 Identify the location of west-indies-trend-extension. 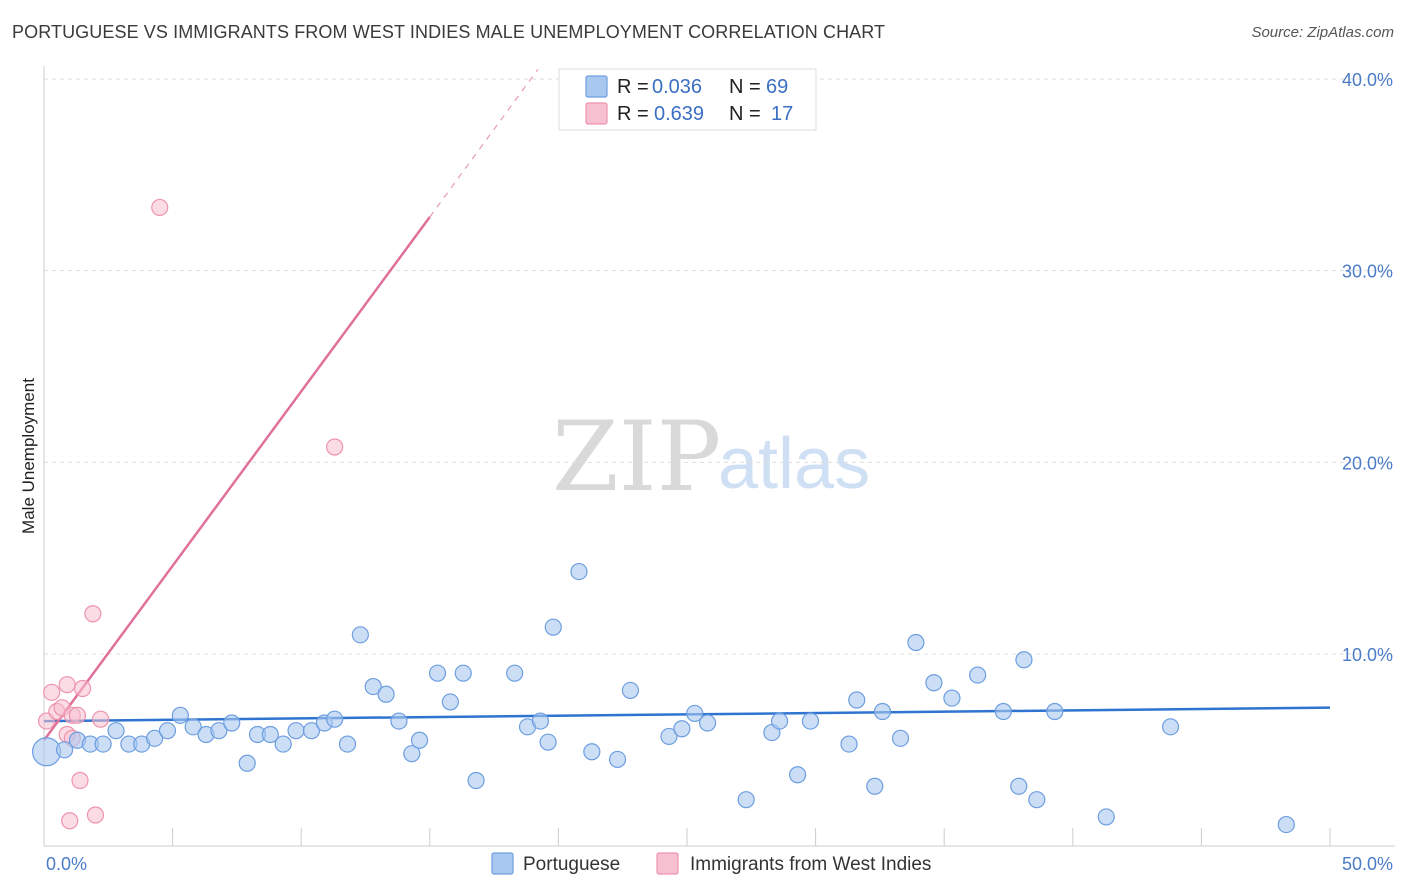
(484, 143).